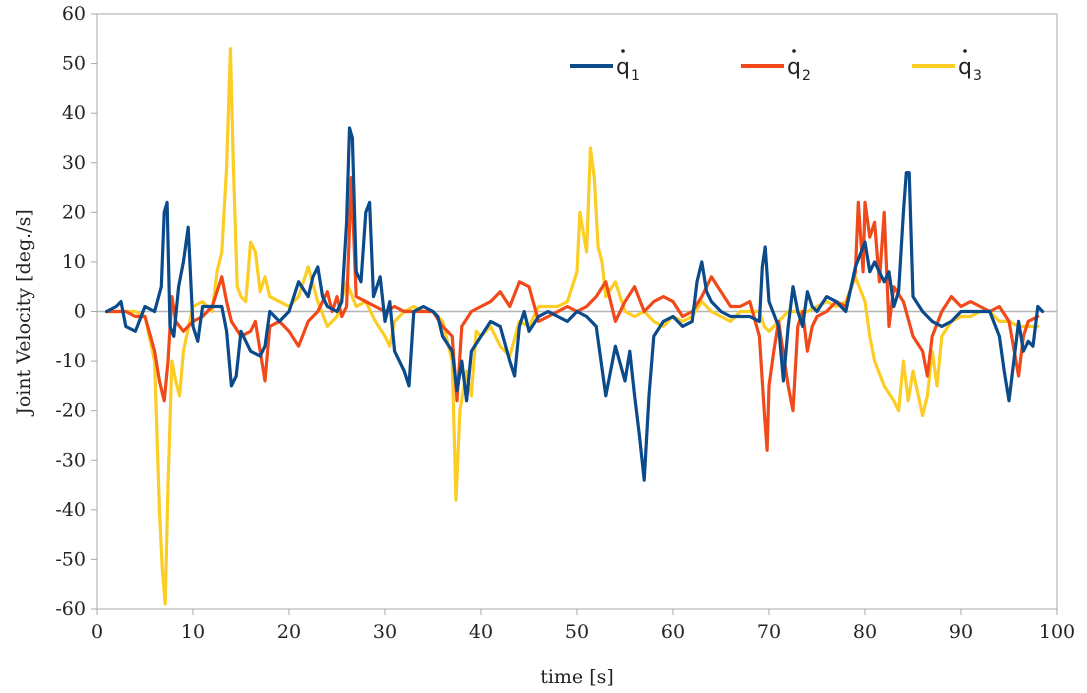 The height and width of the screenshot is (693, 1087). I want to click on x-tick-label: 70, so click(769, 632).